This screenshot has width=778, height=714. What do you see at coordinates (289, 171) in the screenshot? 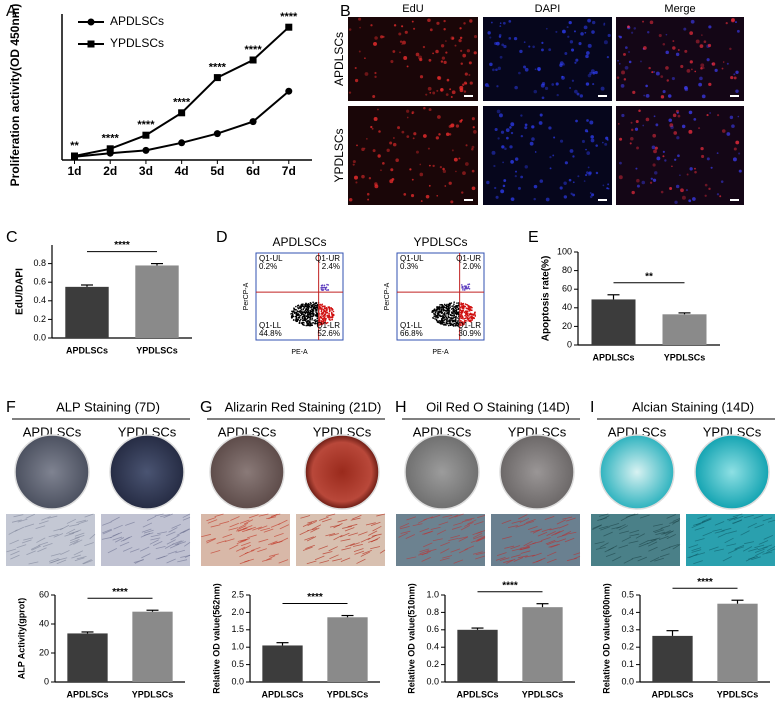
I see `x-tick-label: 7d` at bounding box center [289, 171].